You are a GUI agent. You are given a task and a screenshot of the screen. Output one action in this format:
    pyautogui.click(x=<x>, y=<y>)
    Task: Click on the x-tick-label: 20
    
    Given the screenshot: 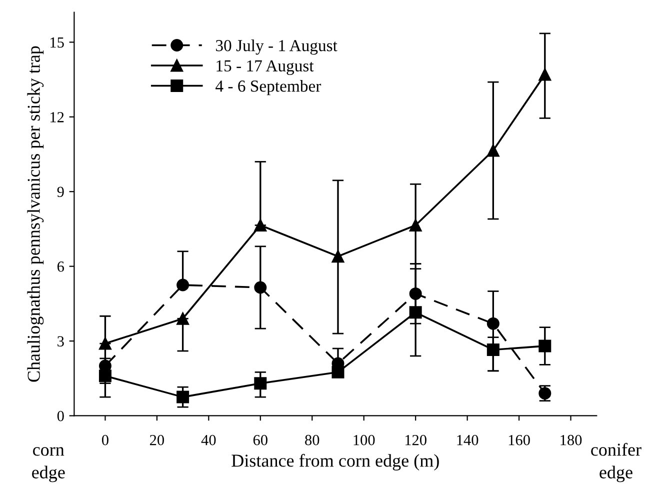 What is the action you would take?
    pyautogui.click(x=157, y=440)
    